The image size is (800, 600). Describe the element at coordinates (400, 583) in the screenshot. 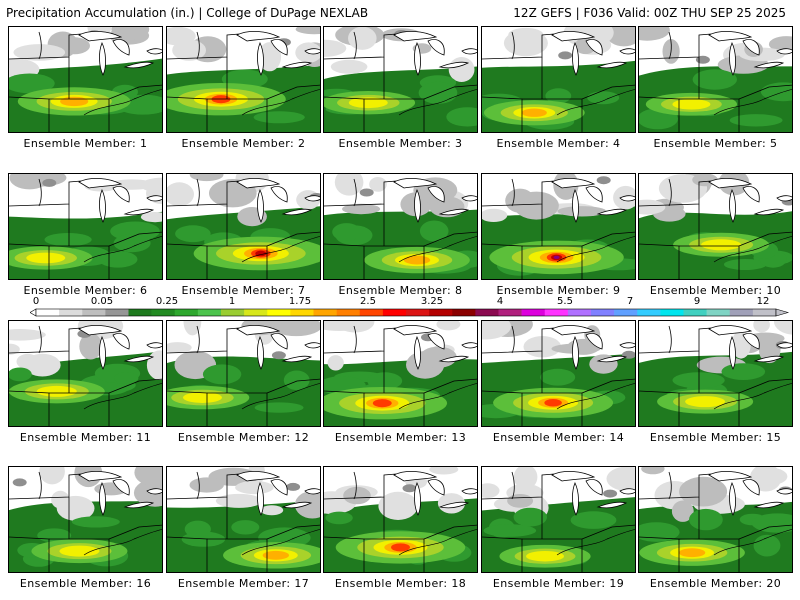

I see `ensemble-member-label: Ensemble Member: 18` at that location.